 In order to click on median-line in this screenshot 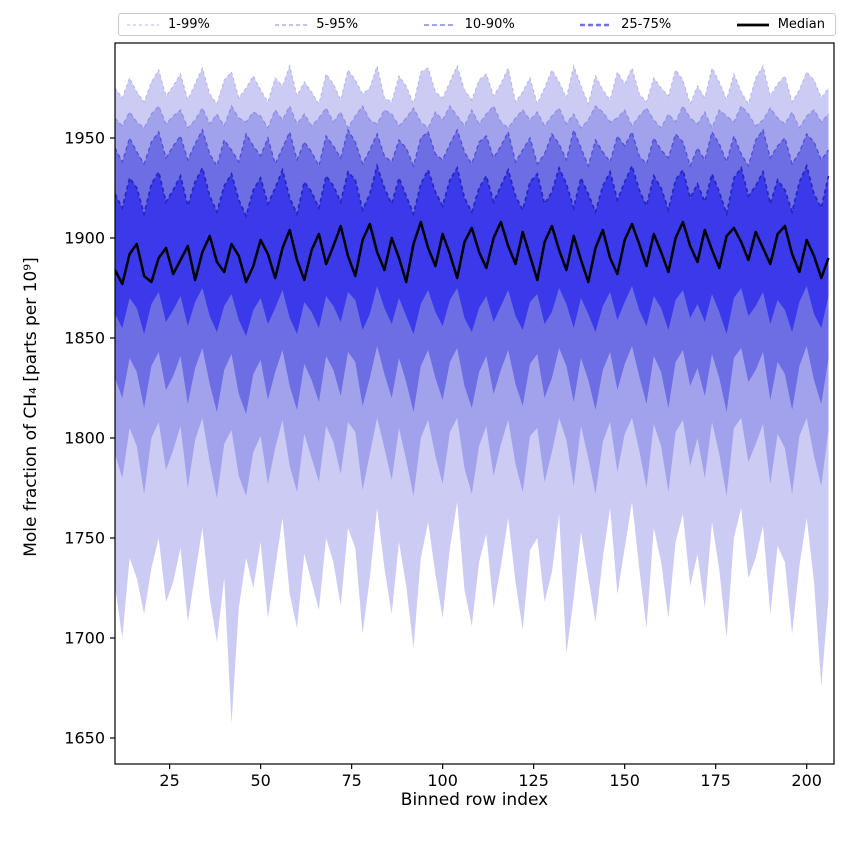, I will do `click(472, 253)`.